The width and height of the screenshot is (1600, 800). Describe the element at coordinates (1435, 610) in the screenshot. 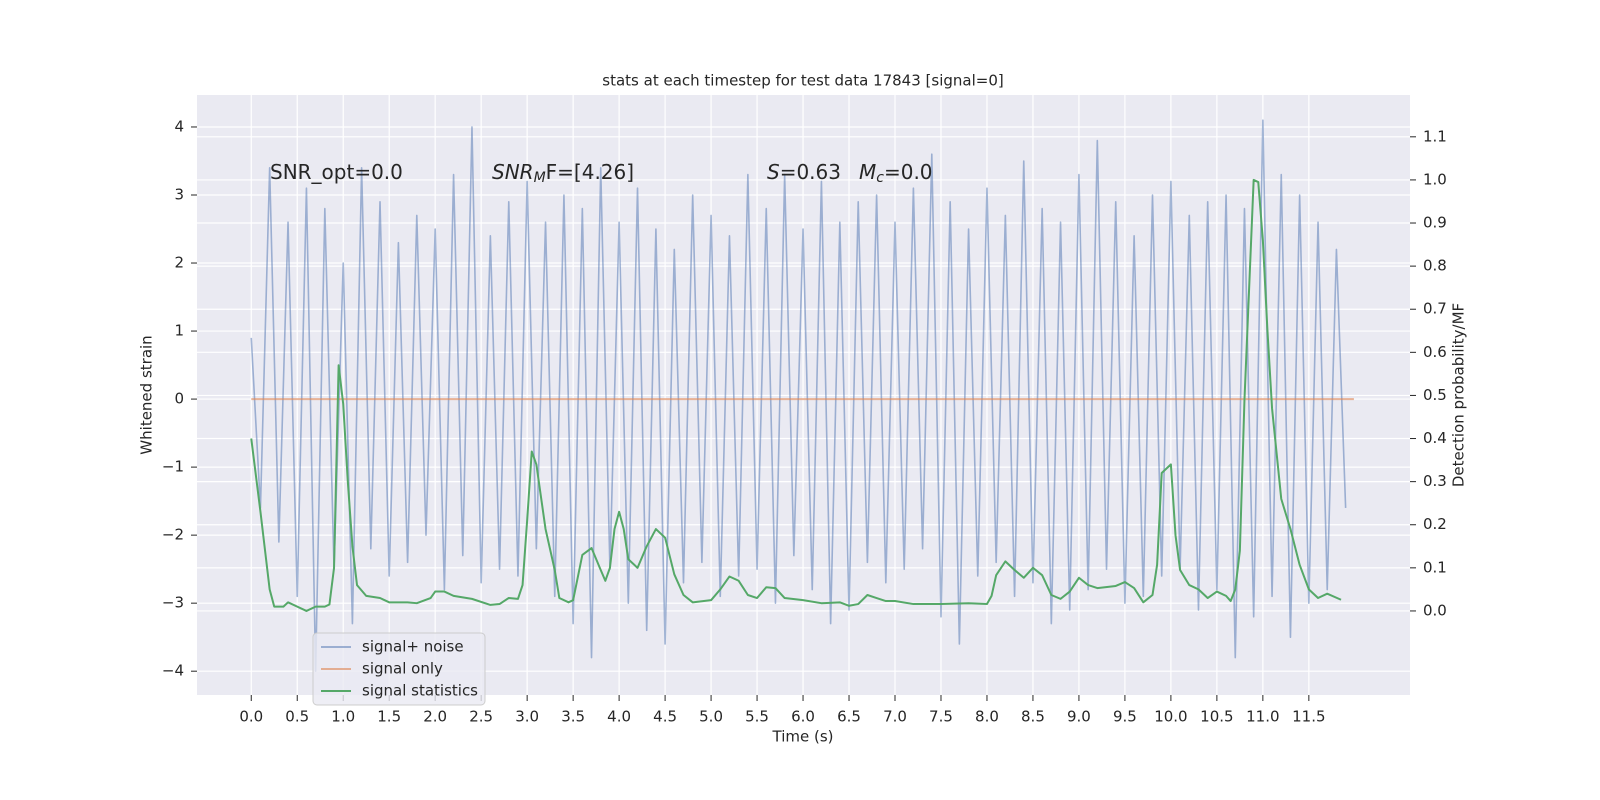

I see `y2-tick-label: 0.0` at that location.